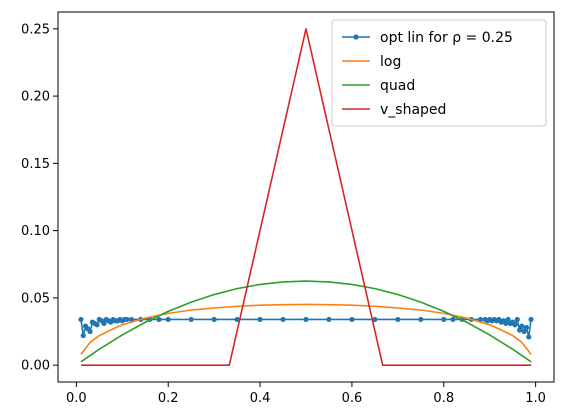 The height and width of the screenshot is (418, 562). I want to click on legend: opt lin for ρ = 0.25 log quad v_shaped, so click(439, 73).